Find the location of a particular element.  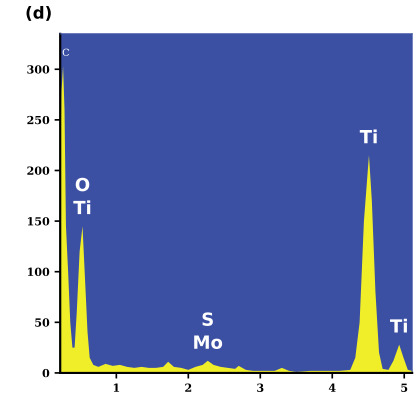

y-tick-label: 300 is located at coordinates (38, 69).